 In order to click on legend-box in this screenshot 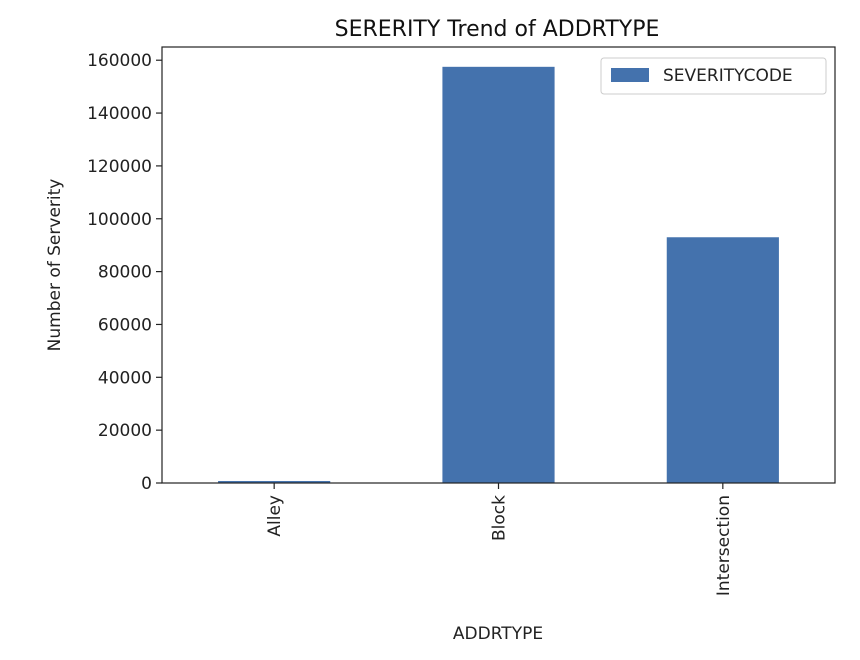, I will do `click(713, 76)`.